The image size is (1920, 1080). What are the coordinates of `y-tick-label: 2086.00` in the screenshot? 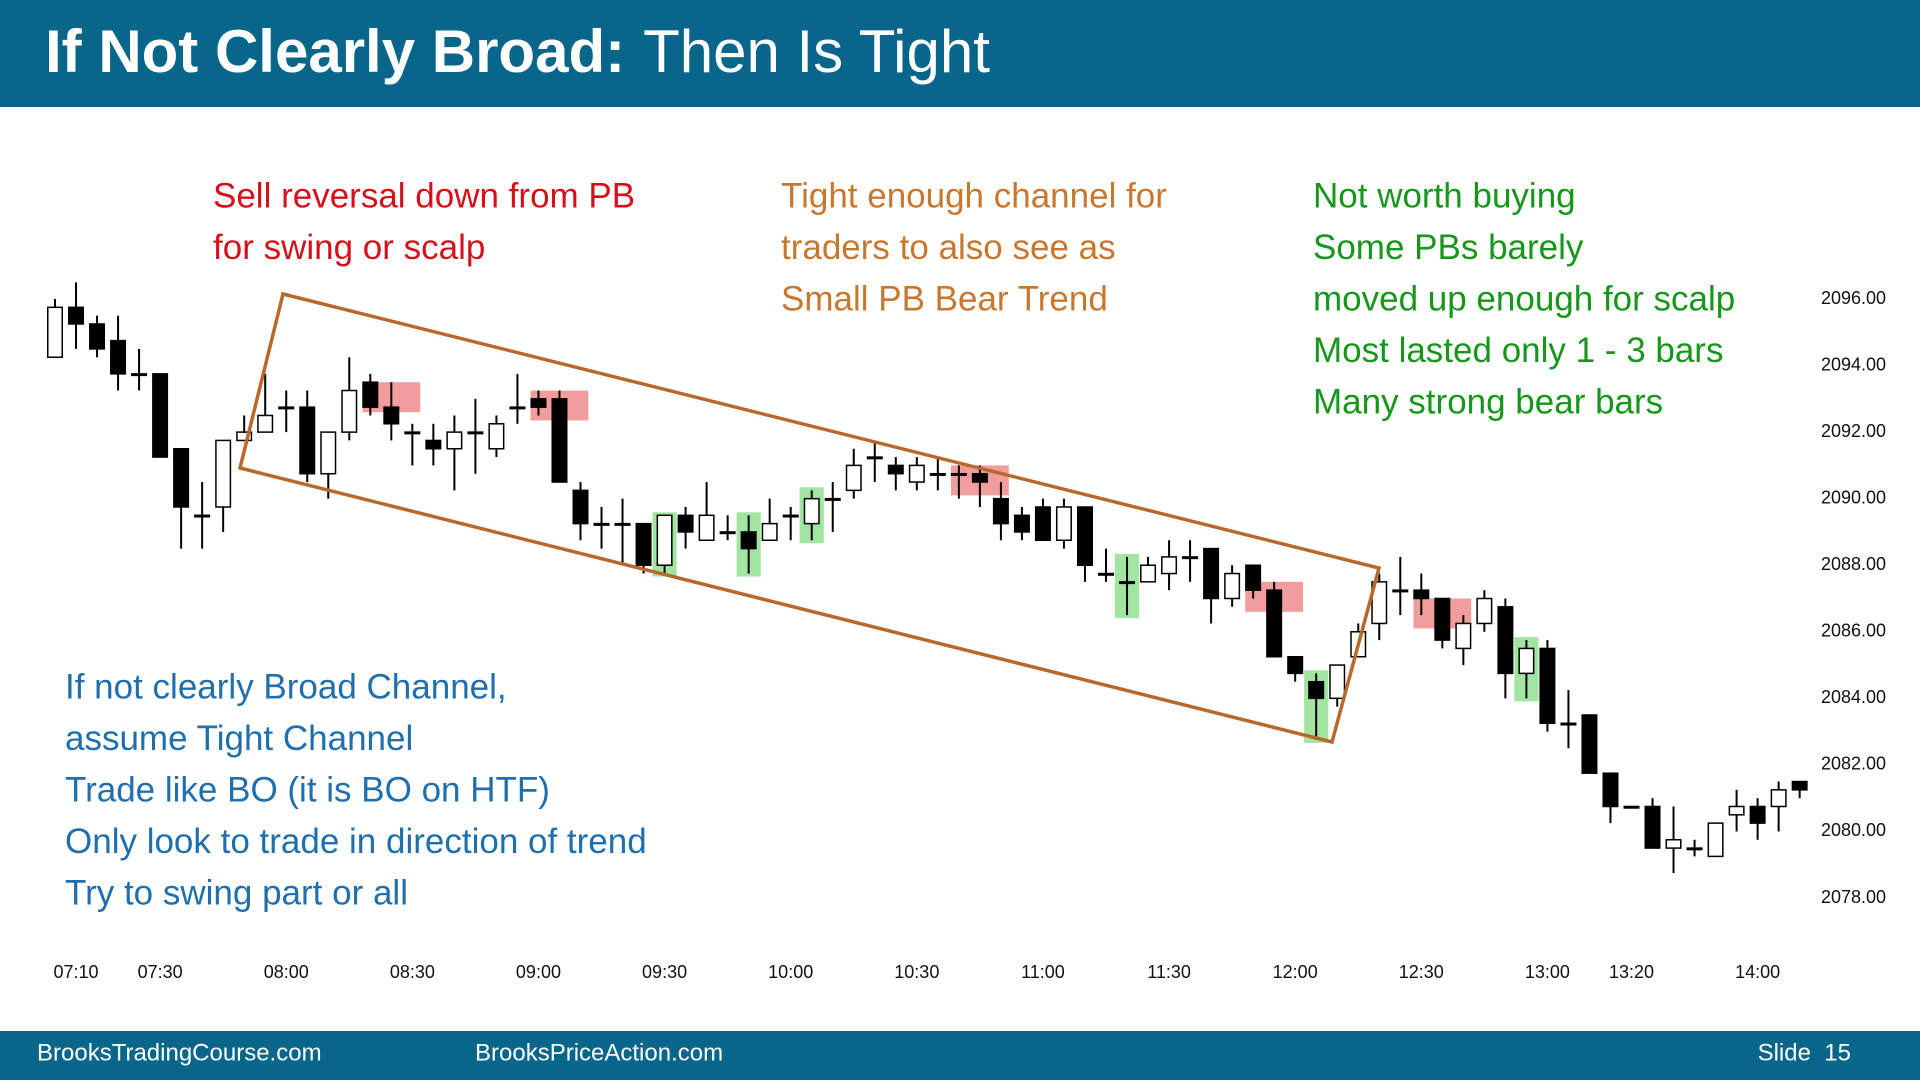 It's located at (1853, 631).